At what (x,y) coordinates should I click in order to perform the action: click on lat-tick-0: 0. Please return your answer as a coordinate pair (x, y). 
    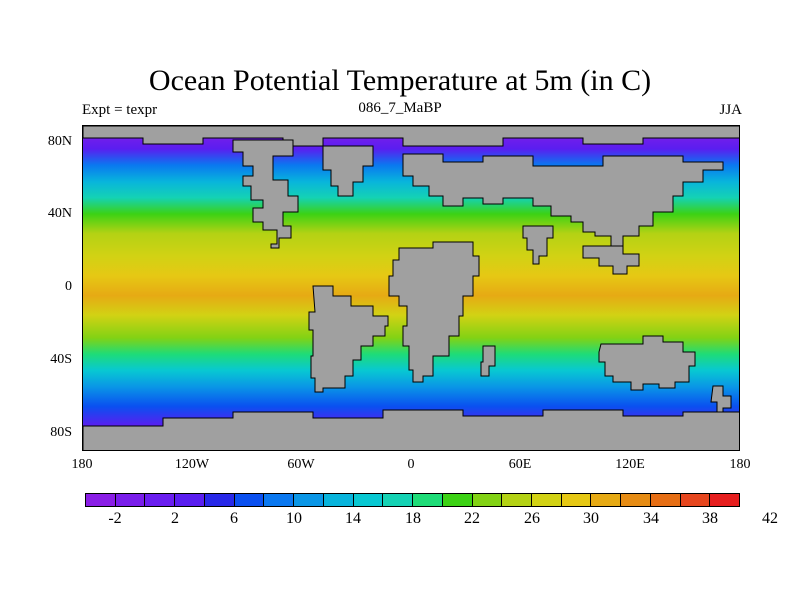
    Looking at the image, I should click on (68, 286).